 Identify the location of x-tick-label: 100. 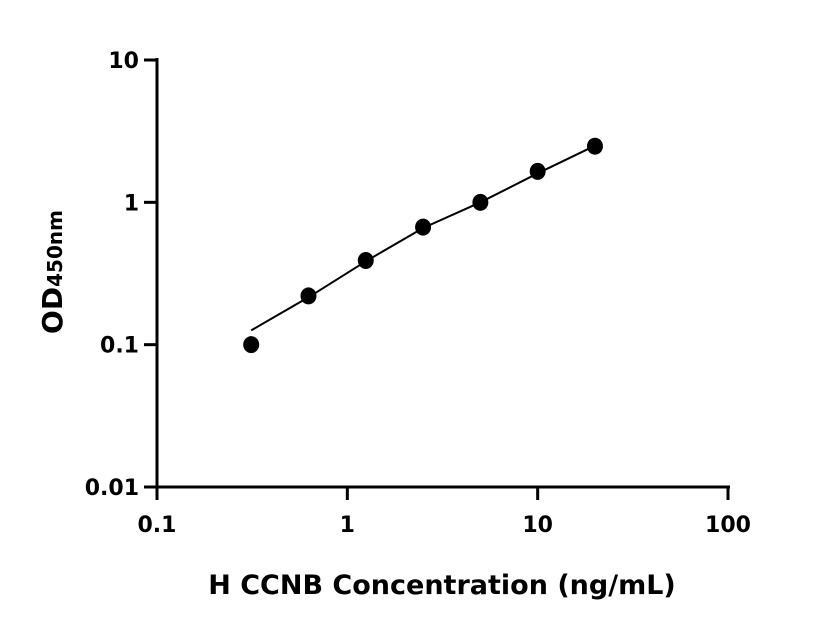
(728, 525).